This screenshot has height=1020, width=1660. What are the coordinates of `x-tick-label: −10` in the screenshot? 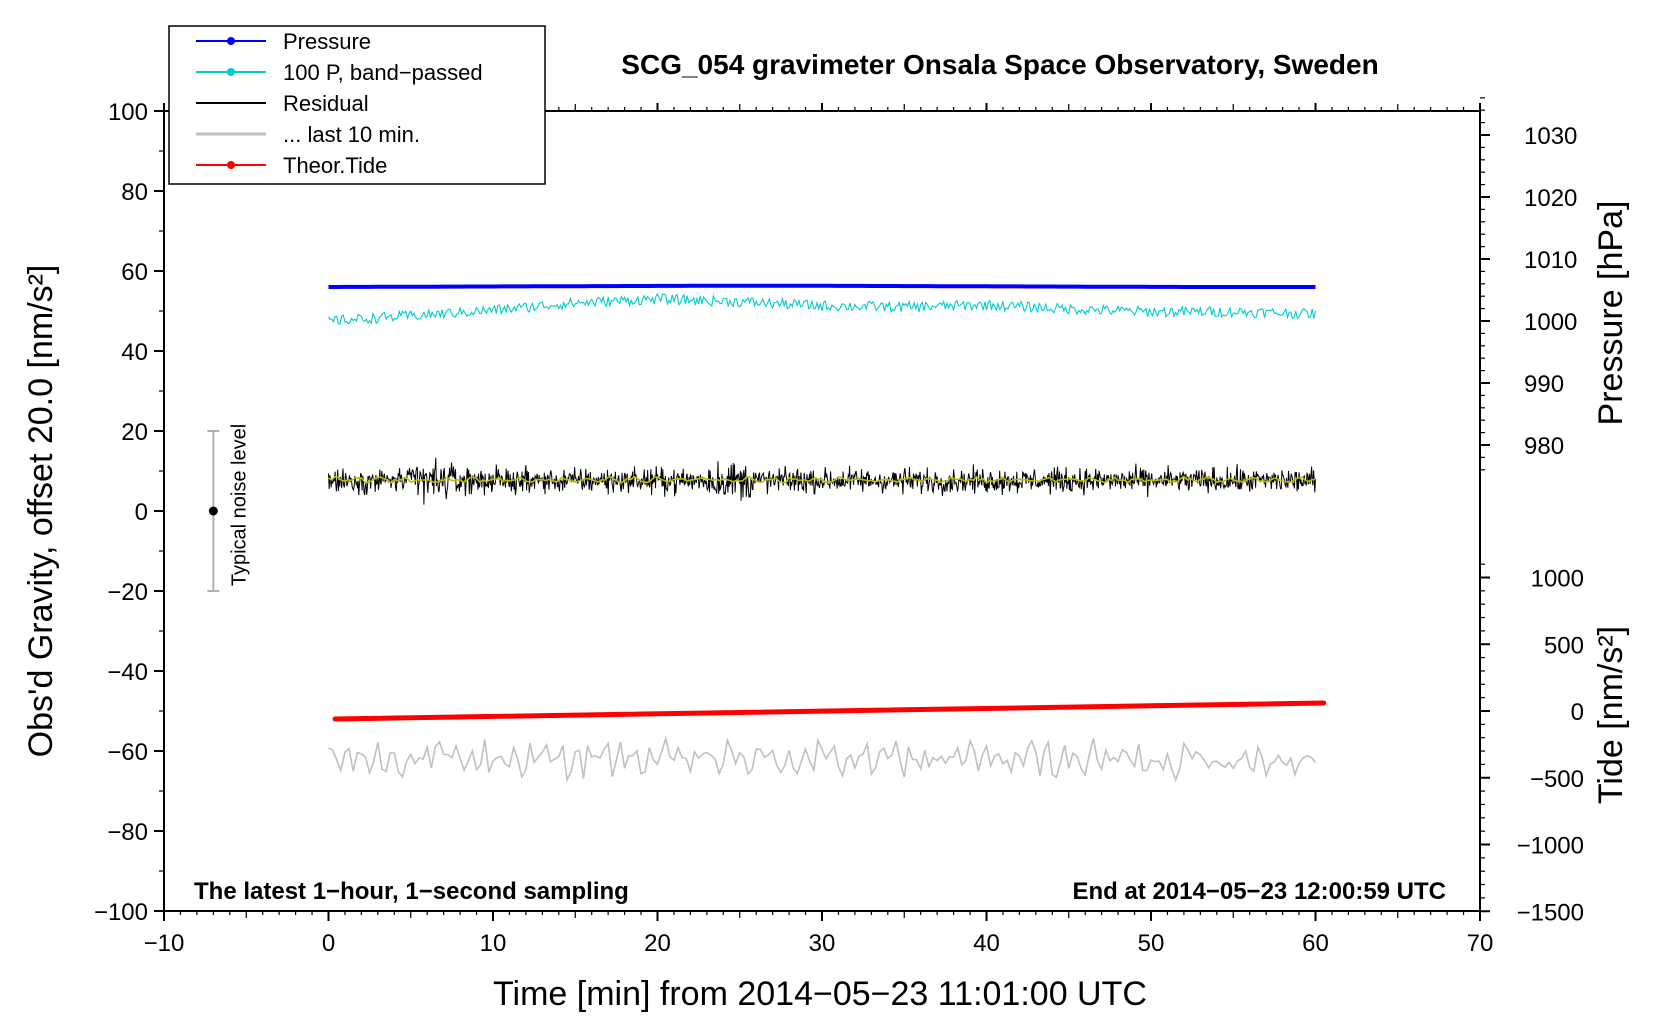 It's located at (164, 943).